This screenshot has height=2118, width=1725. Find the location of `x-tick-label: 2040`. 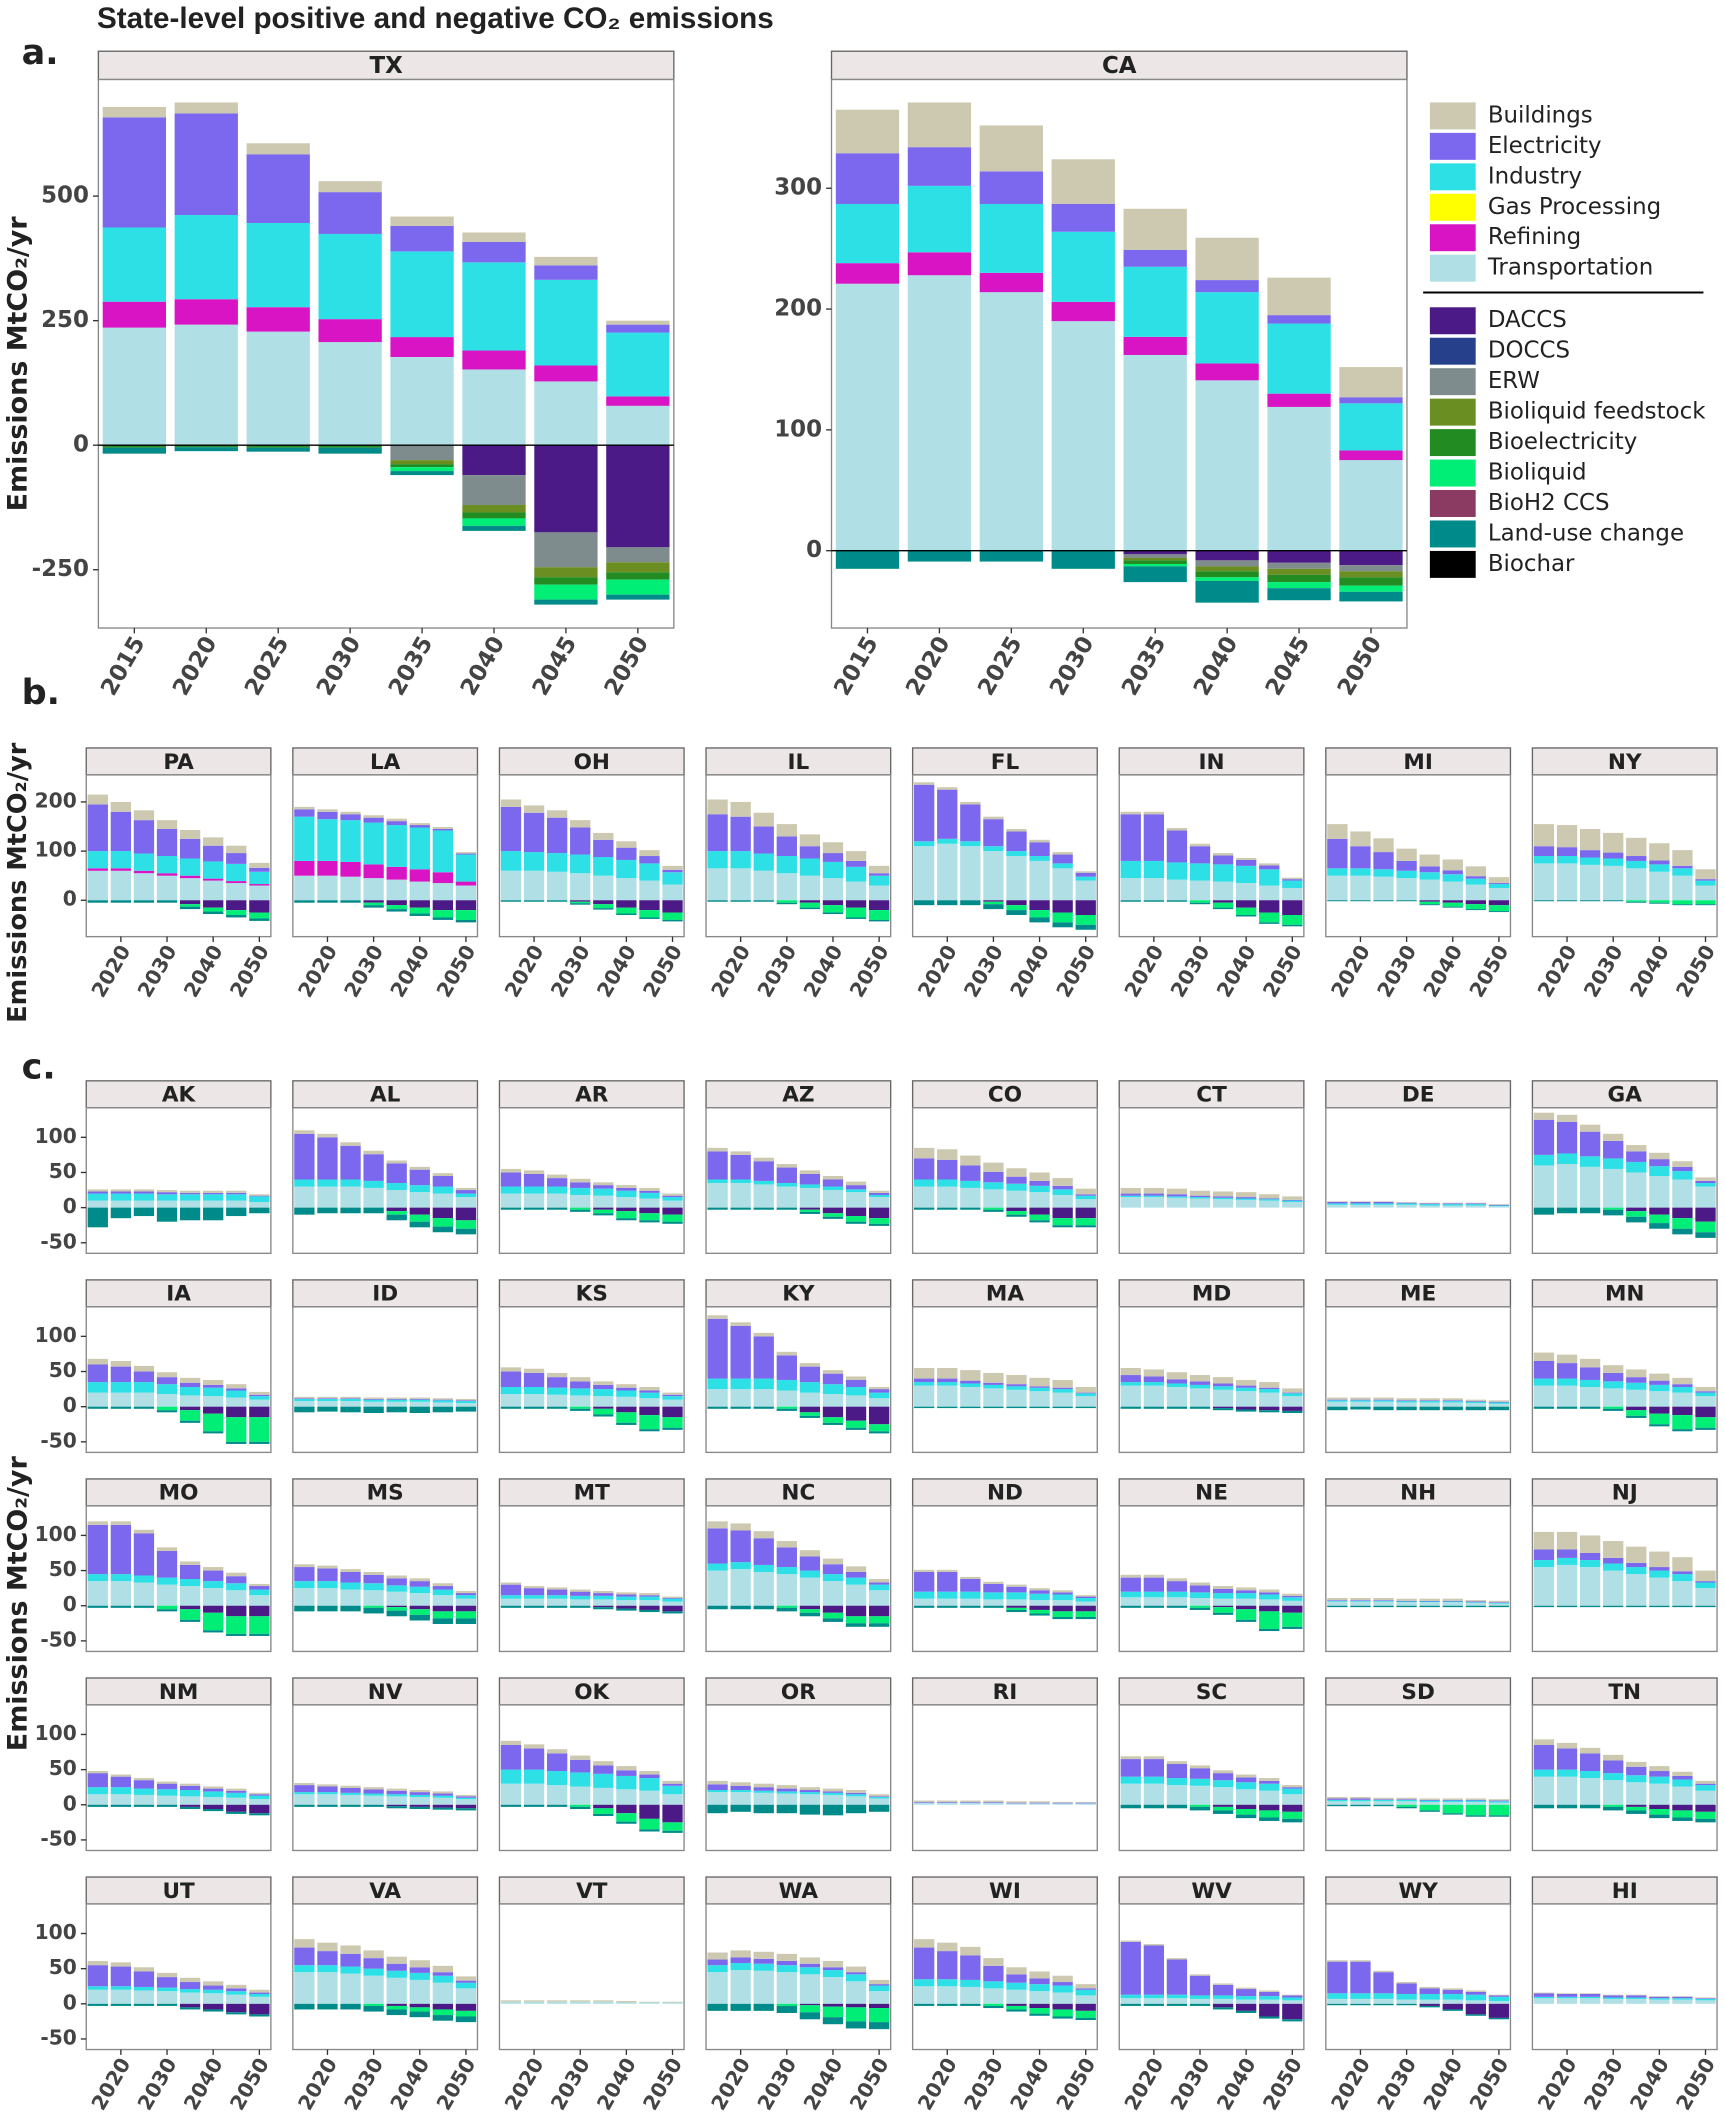

x-tick-label: 2040 is located at coordinates (1442, 971).